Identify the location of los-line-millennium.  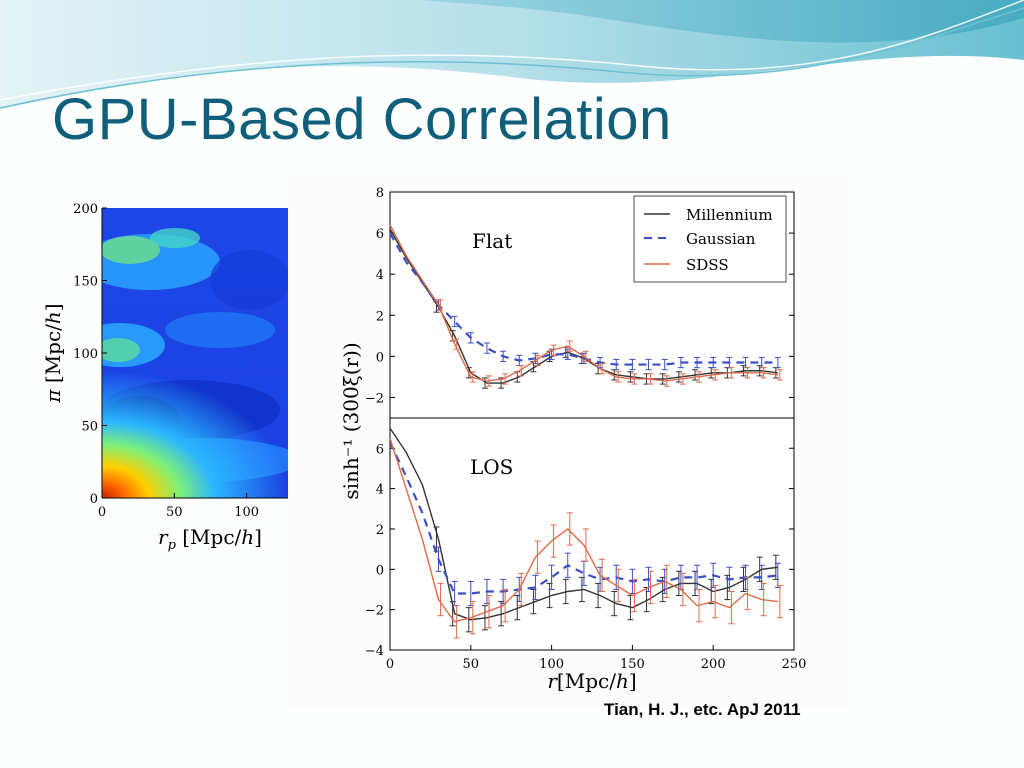
(583, 524).